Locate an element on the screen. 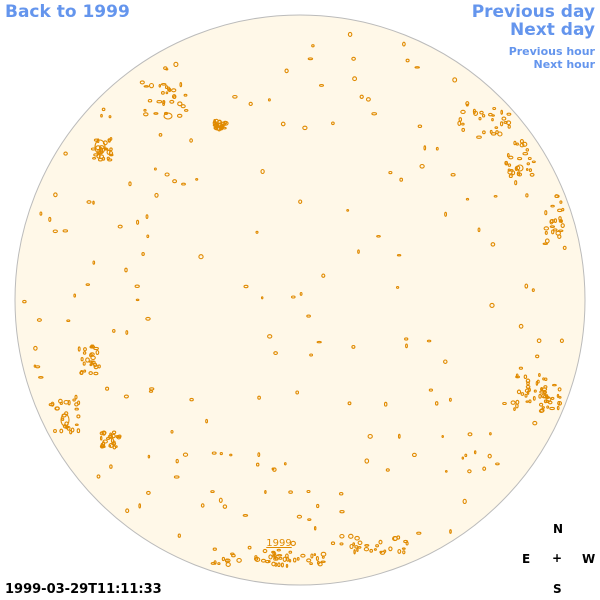 This screenshot has height=600, width=600. next-day-link: Next day is located at coordinates (552, 30).